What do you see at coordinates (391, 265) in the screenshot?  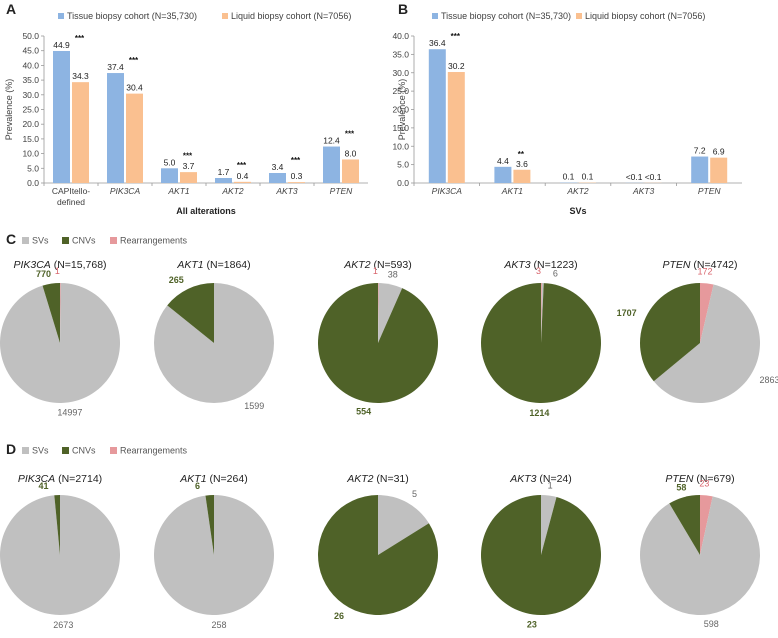 I see `pie-title-n: (N=593)` at bounding box center [391, 265].